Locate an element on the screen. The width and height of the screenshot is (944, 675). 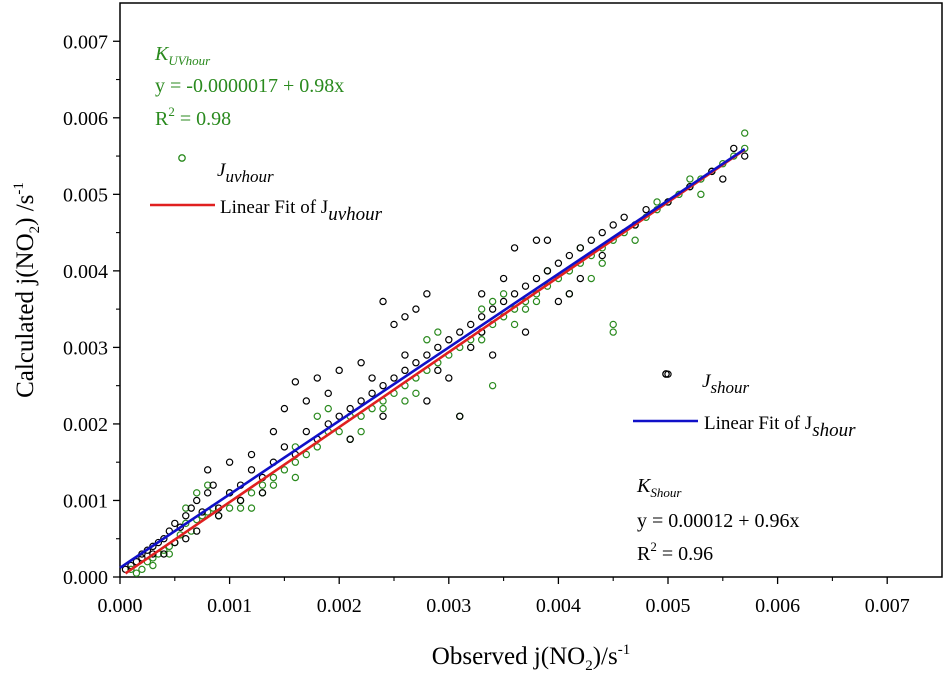
x-tick-label: 0.002 is located at coordinates (339, 606).